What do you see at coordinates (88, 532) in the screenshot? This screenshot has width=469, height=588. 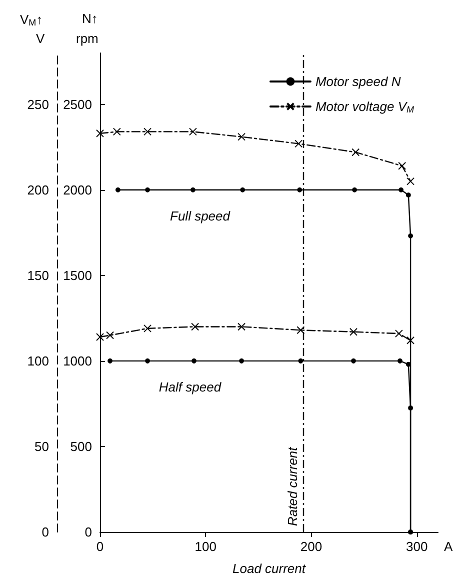 I see `y-tick-label: 0` at bounding box center [88, 532].